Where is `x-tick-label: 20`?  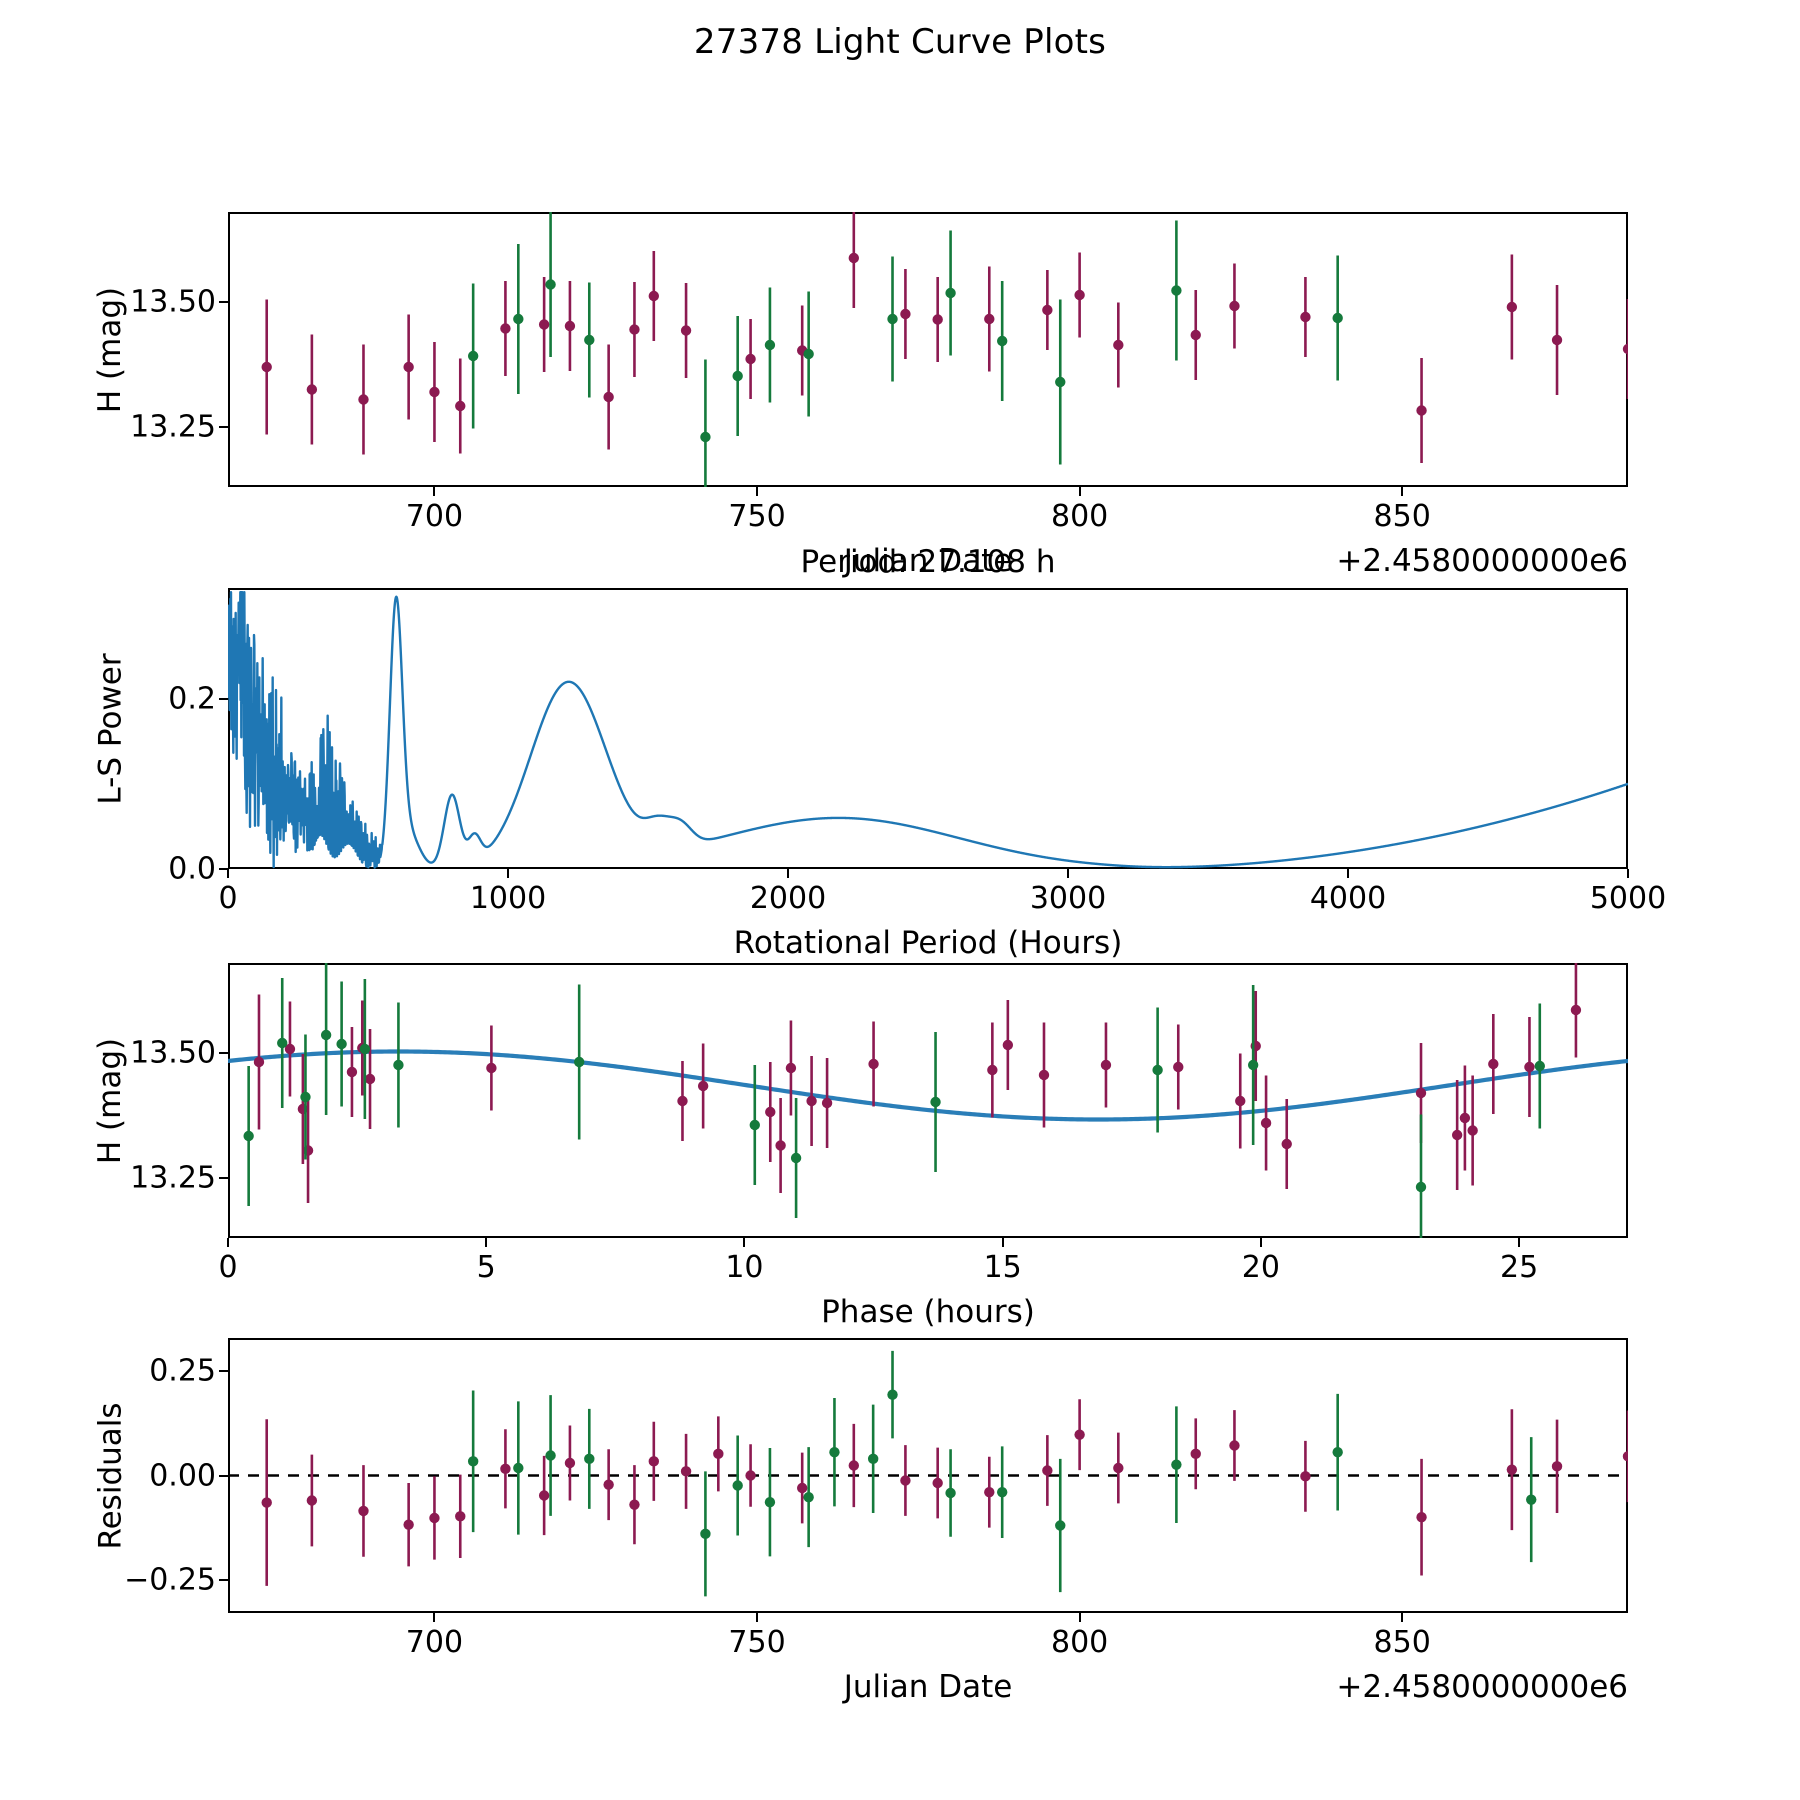 x-tick-label: 20 is located at coordinates (1260, 1267).